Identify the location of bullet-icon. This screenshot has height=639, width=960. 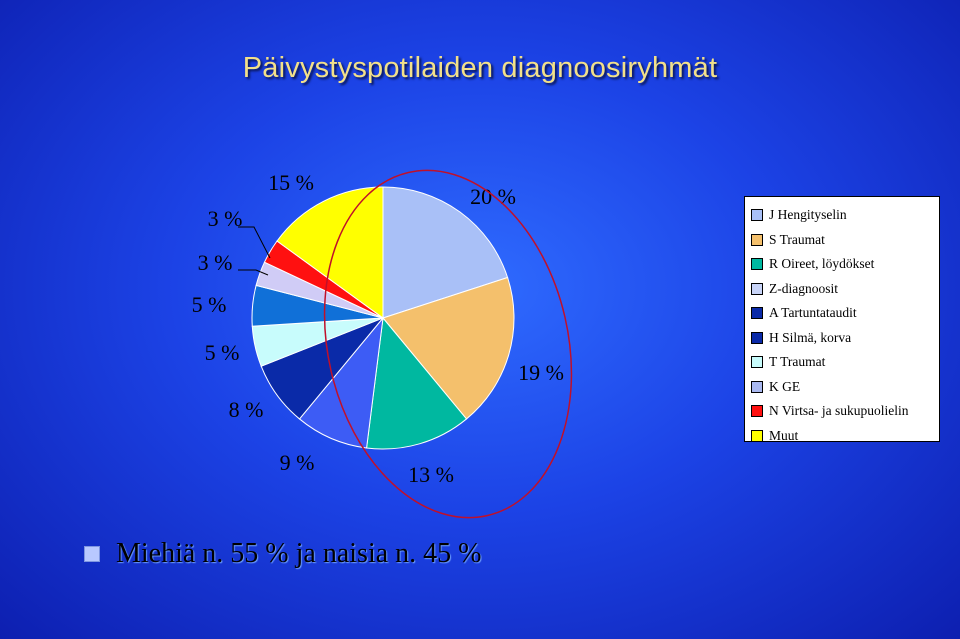
(92, 554).